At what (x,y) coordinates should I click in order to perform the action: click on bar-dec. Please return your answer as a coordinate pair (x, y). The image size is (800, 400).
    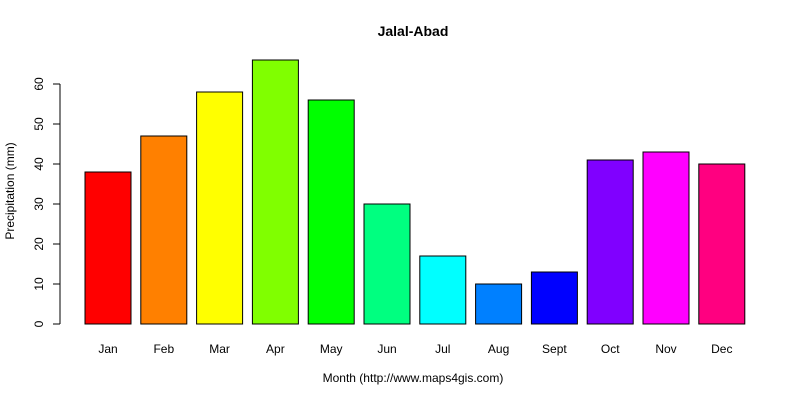
    Looking at the image, I should click on (722, 244).